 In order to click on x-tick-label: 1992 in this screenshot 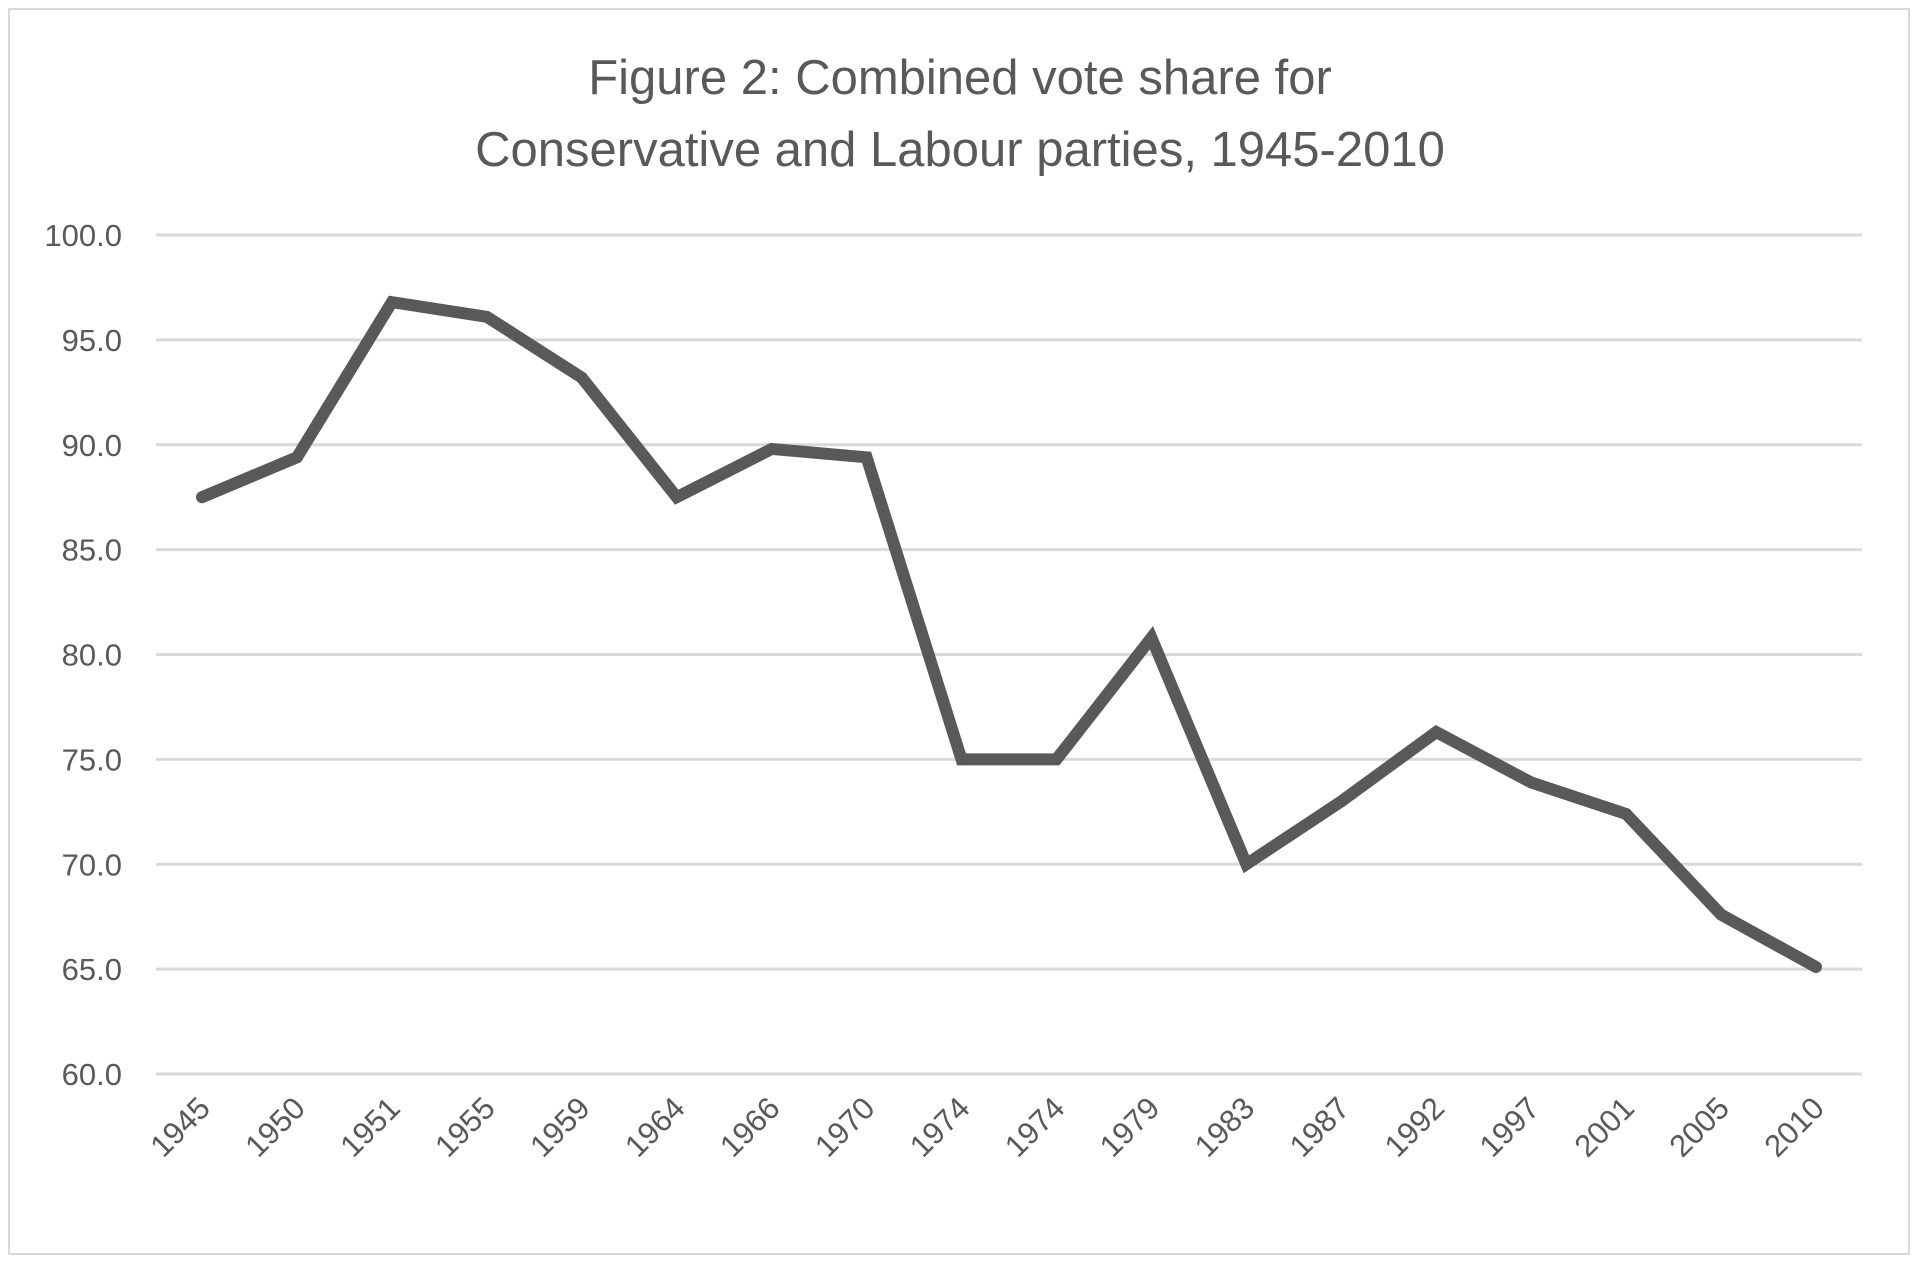, I will do `click(1415, 1127)`.